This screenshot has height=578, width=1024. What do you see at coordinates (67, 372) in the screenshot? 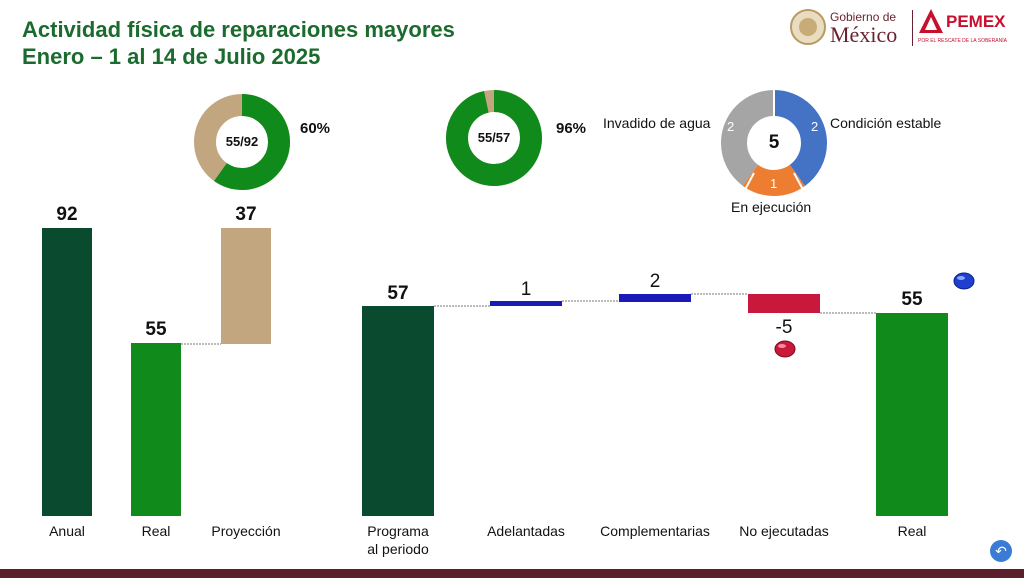
I see `bar-anual` at bounding box center [67, 372].